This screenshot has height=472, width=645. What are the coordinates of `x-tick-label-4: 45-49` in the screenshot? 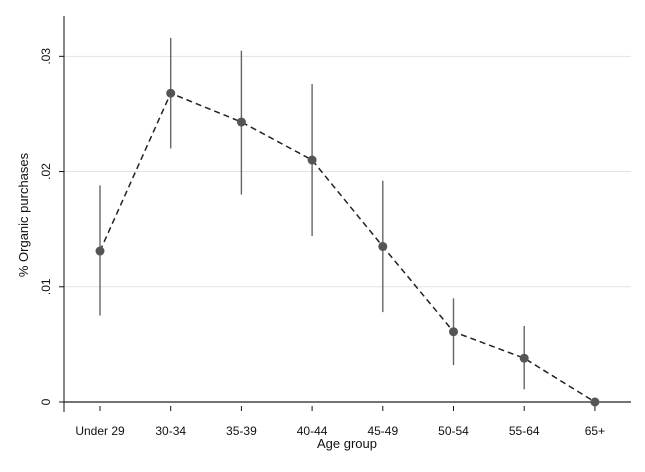 It's located at (382, 431).